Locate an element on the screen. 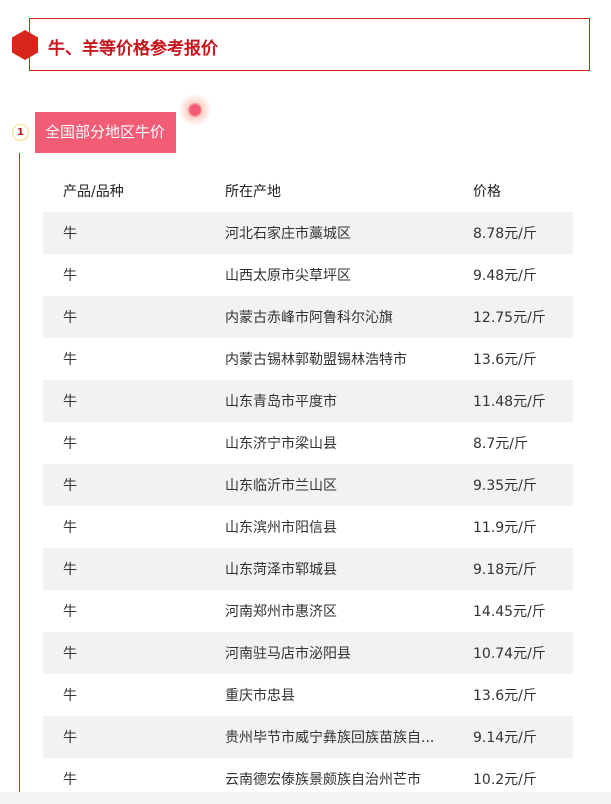 The width and height of the screenshot is (611, 804). cell-price: 9.48元/斤 is located at coordinates (505, 276).